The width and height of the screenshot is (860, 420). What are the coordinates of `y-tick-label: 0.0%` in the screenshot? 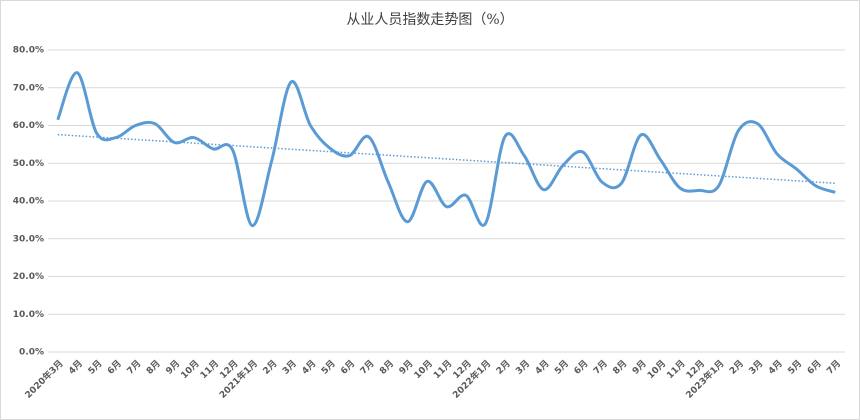 It's located at (31, 353).